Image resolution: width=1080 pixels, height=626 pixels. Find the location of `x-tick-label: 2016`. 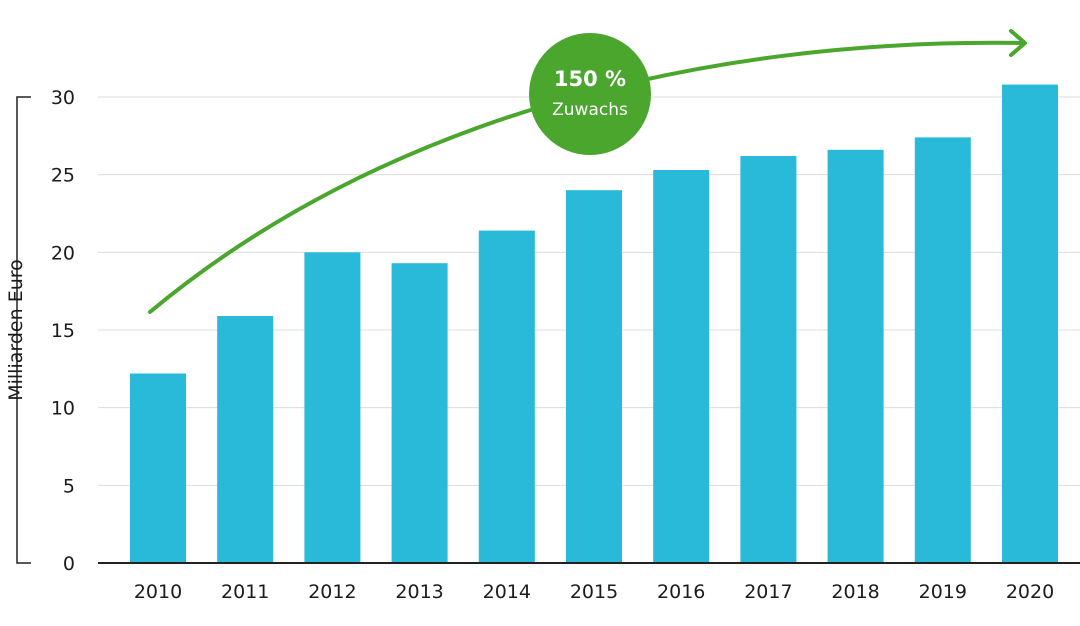

x-tick-label: 2016 is located at coordinates (681, 592).